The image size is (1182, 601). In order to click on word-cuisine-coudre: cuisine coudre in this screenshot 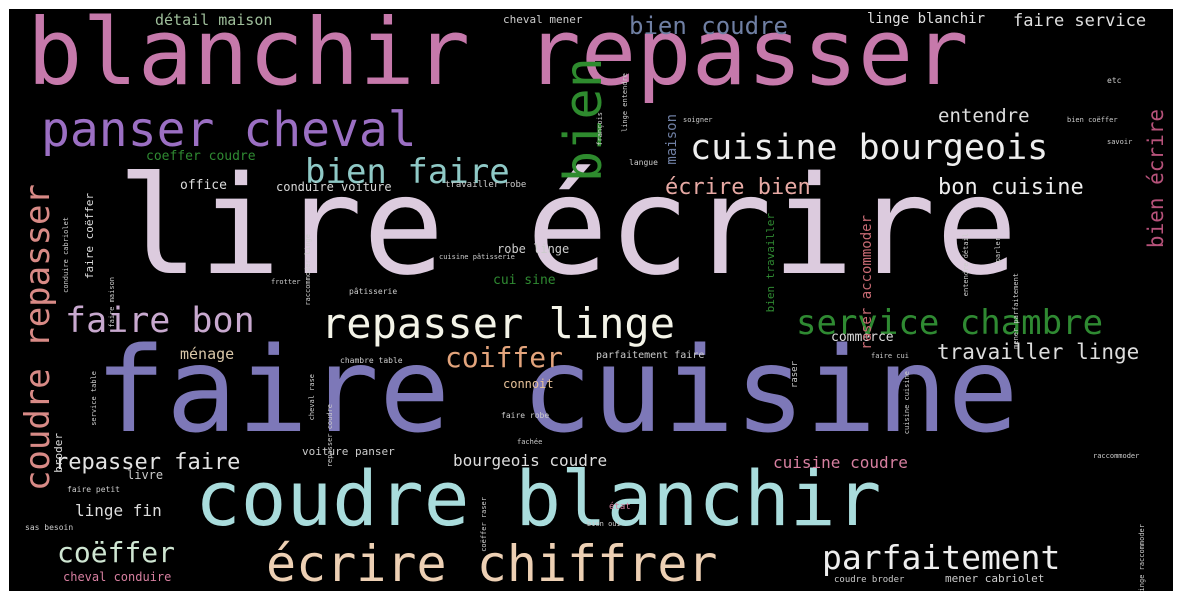, I will do `click(840, 462)`.